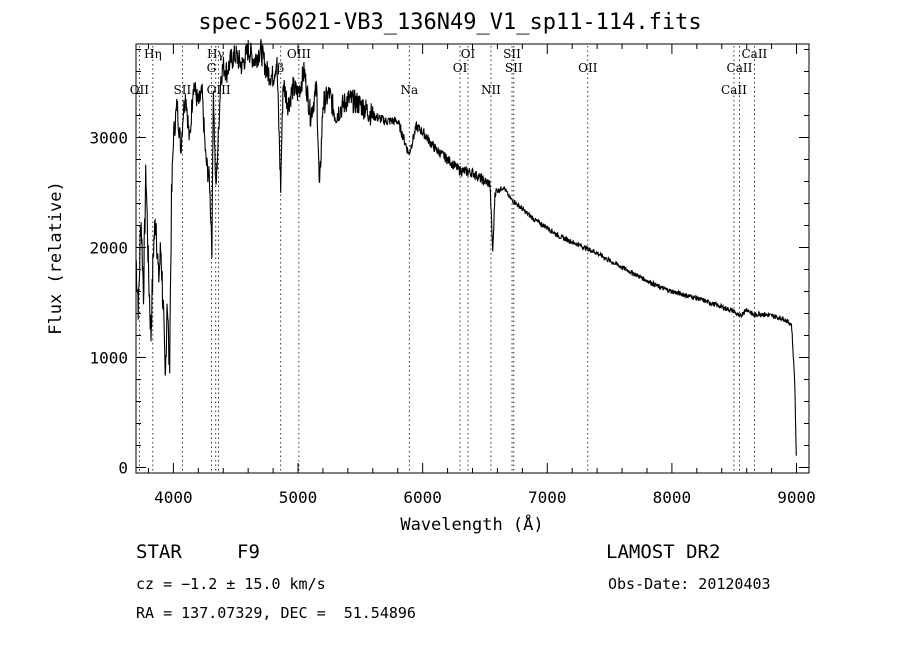 The height and width of the screenshot is (650, 900). What do you see at coordinates (153, 54) in the screenshot?
I see `spectral-line-label: Hη` at bounding box center [153, 54].